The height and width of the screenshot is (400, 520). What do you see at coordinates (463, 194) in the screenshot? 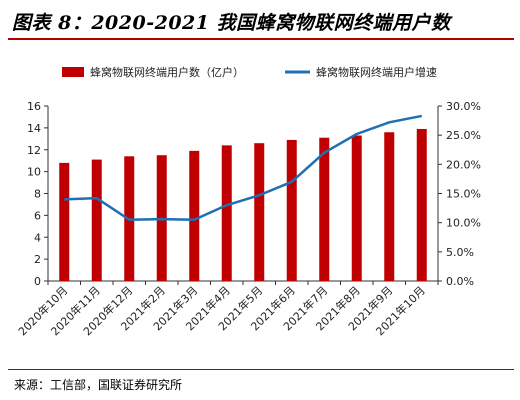
I see `y-right-tick-label: 15.0%` at bounding box center [463, 194].